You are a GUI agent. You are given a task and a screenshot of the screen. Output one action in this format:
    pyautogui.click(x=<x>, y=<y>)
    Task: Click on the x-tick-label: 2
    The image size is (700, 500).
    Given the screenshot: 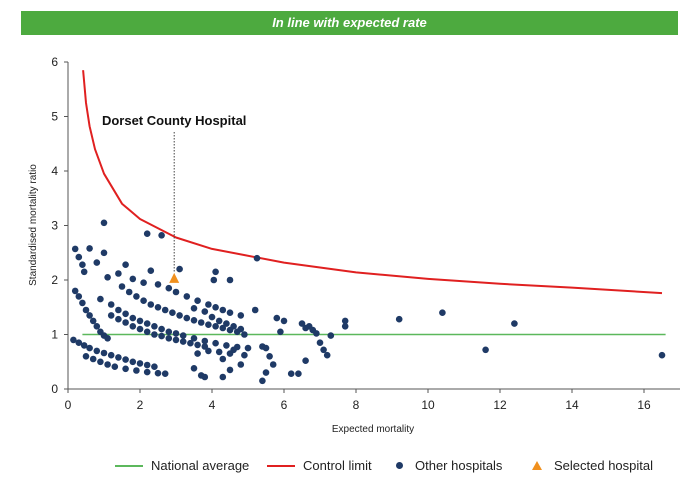 What is the action you would take?
    pyautogui.click(x=140, y=405)
    